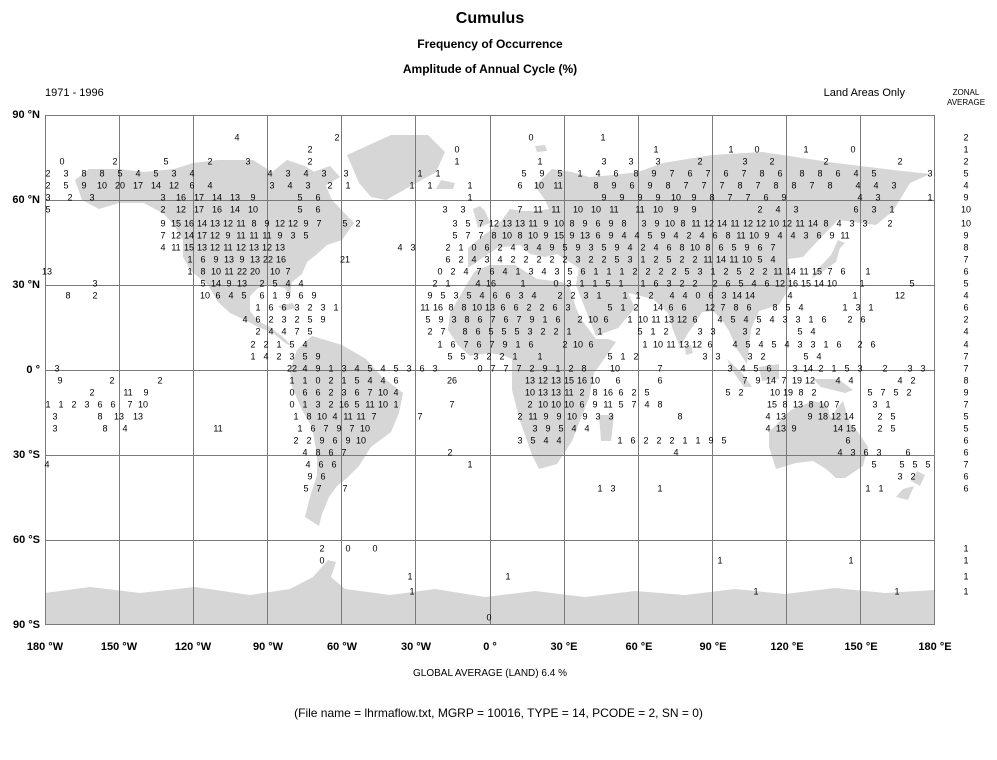  I want to click on lon-axis-label: 120 °E, so click(787, 647).